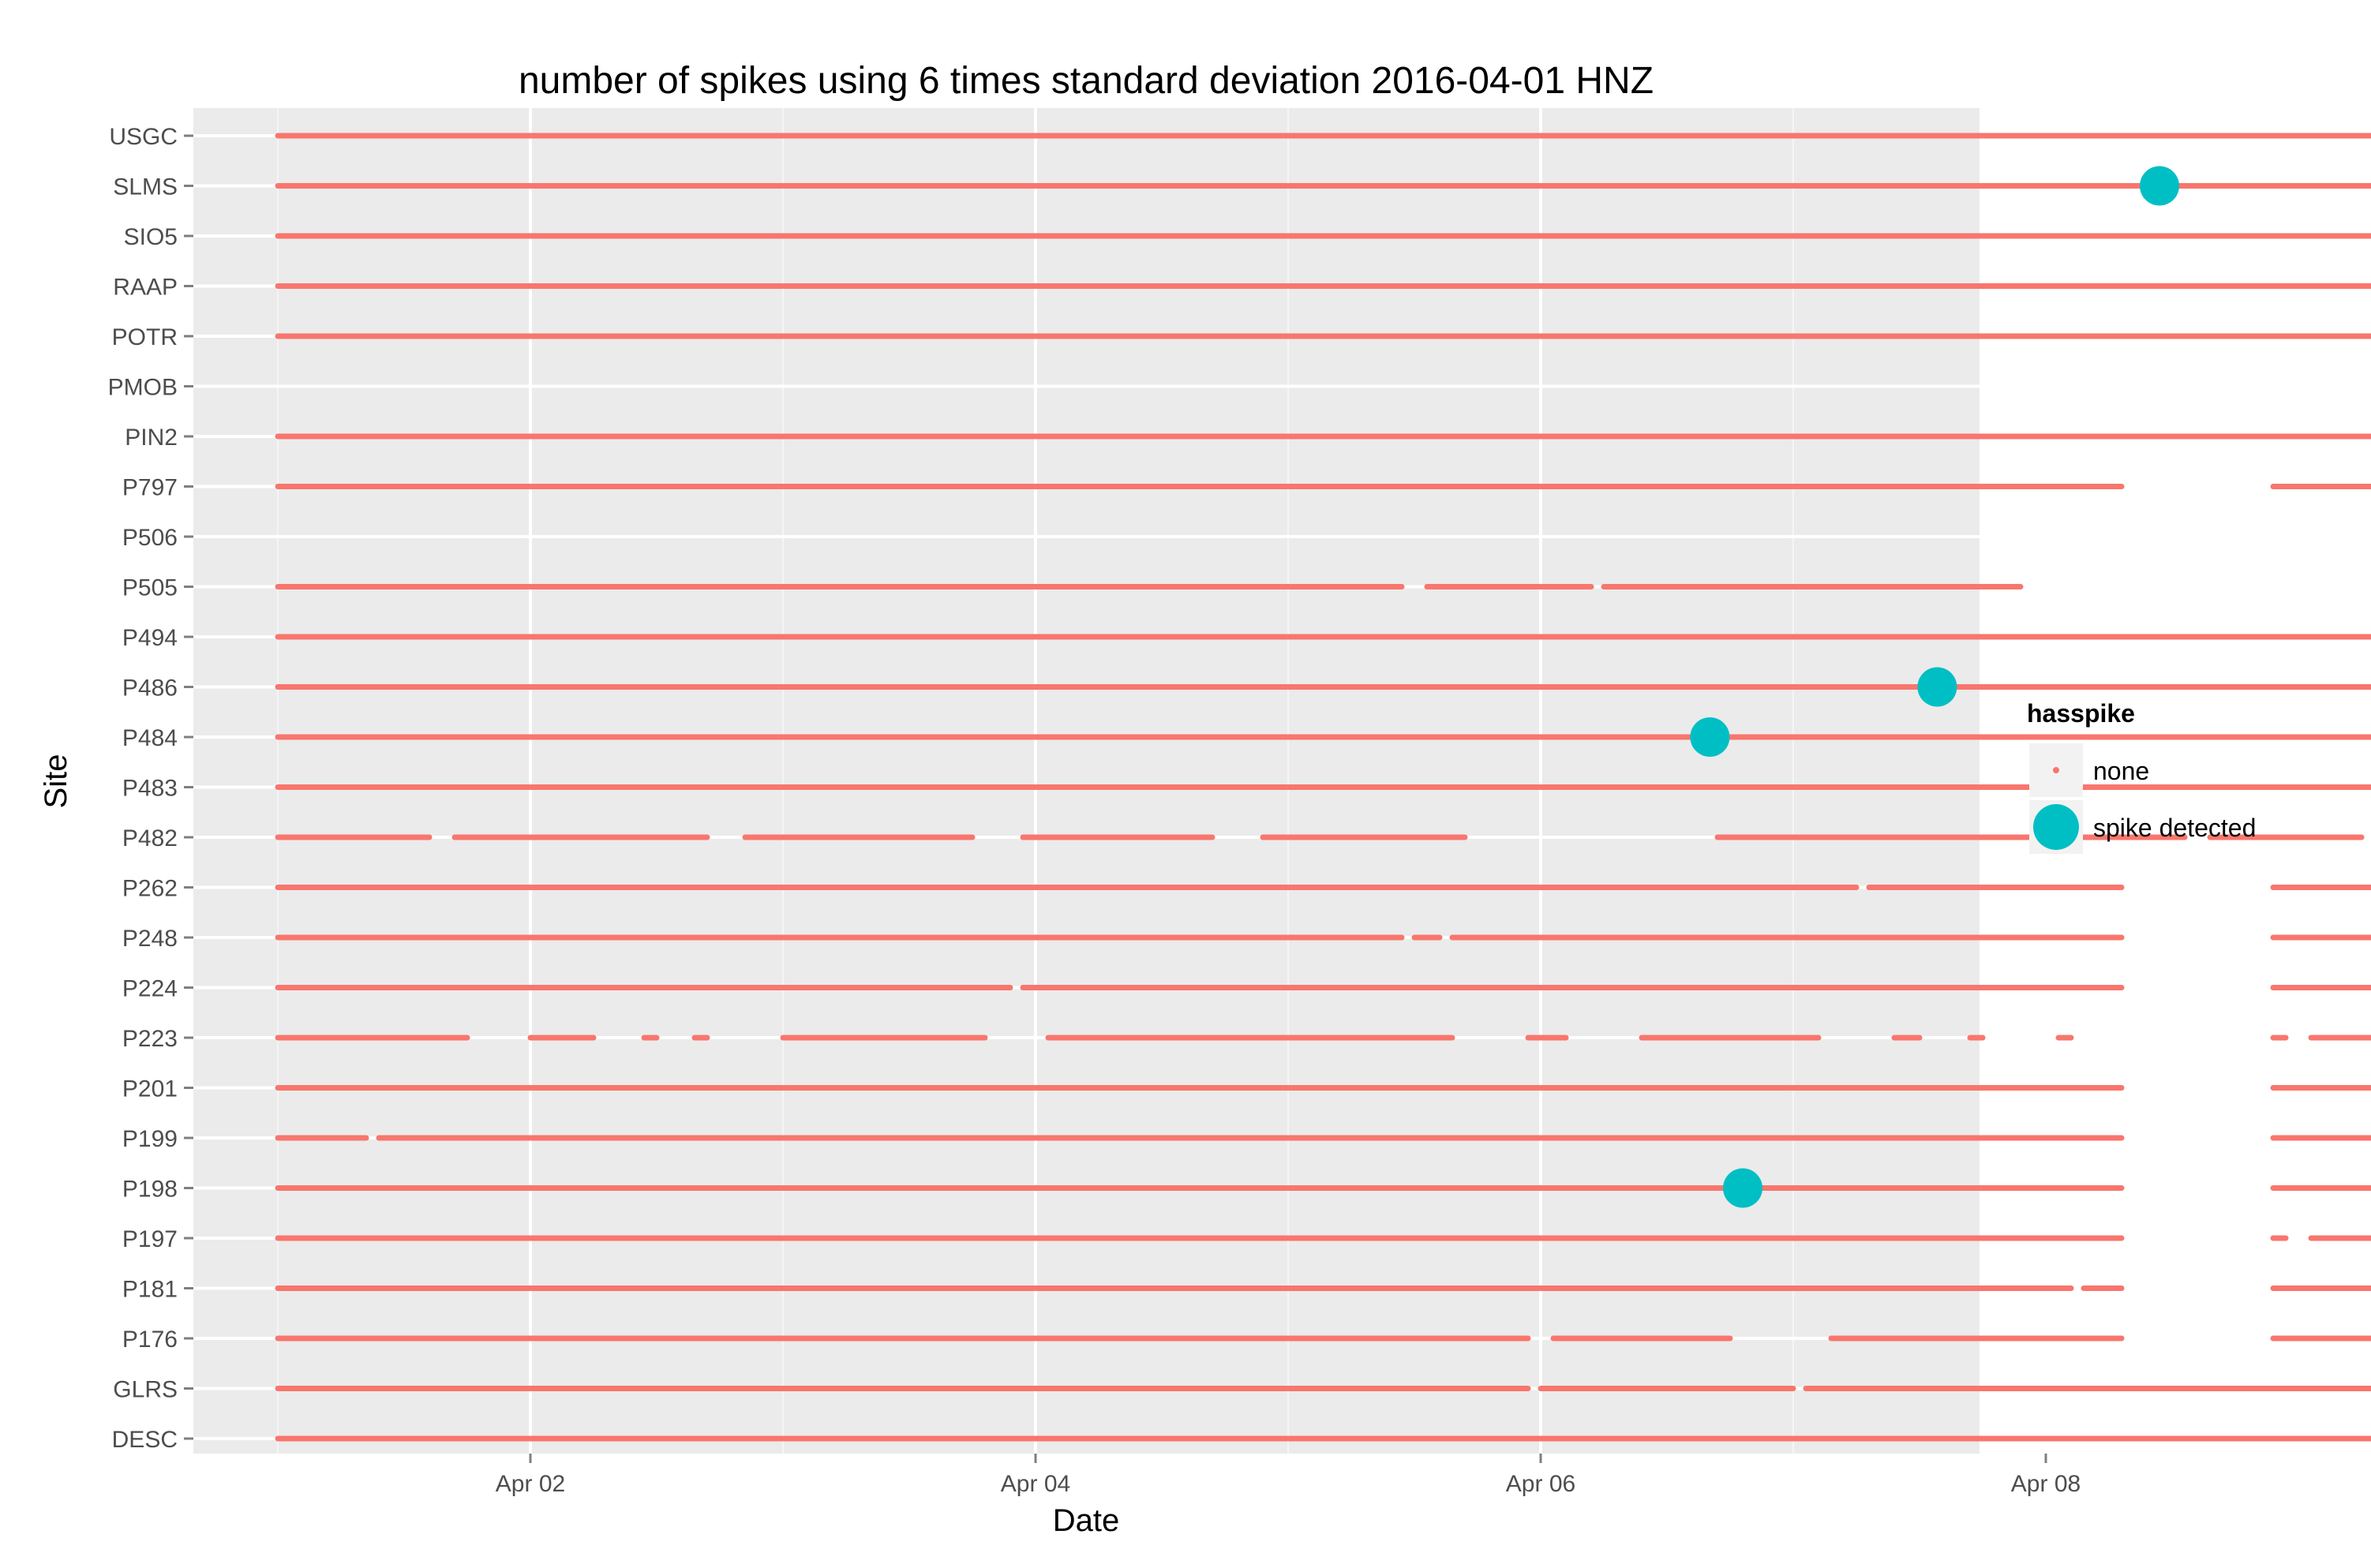 Image resolution: width=2371 pixels, height=1568 pixels. What do you see at coordinates (145, 337) in the screenshot?
I see `y-tick-label: POTR` at bounding box center [145, 337].